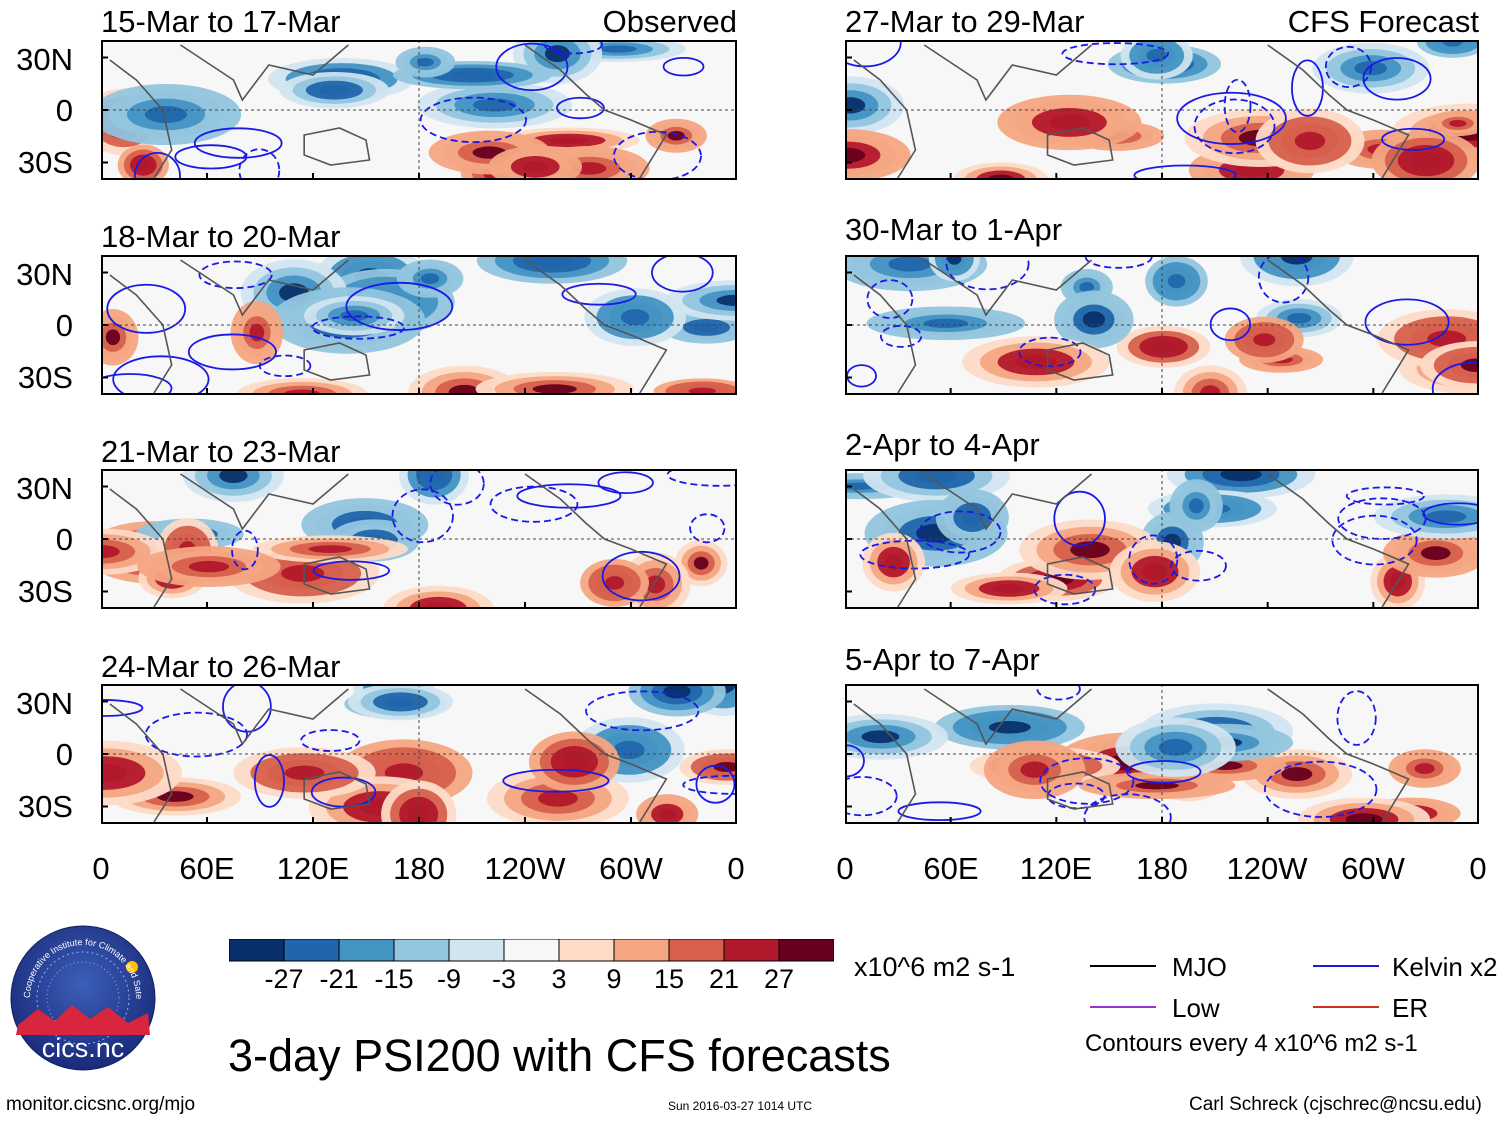 This screenshot has width=1510, height=1121. I want to click on footer-url: monitor.cicsnc.org/mjo, so click(101, 1104).